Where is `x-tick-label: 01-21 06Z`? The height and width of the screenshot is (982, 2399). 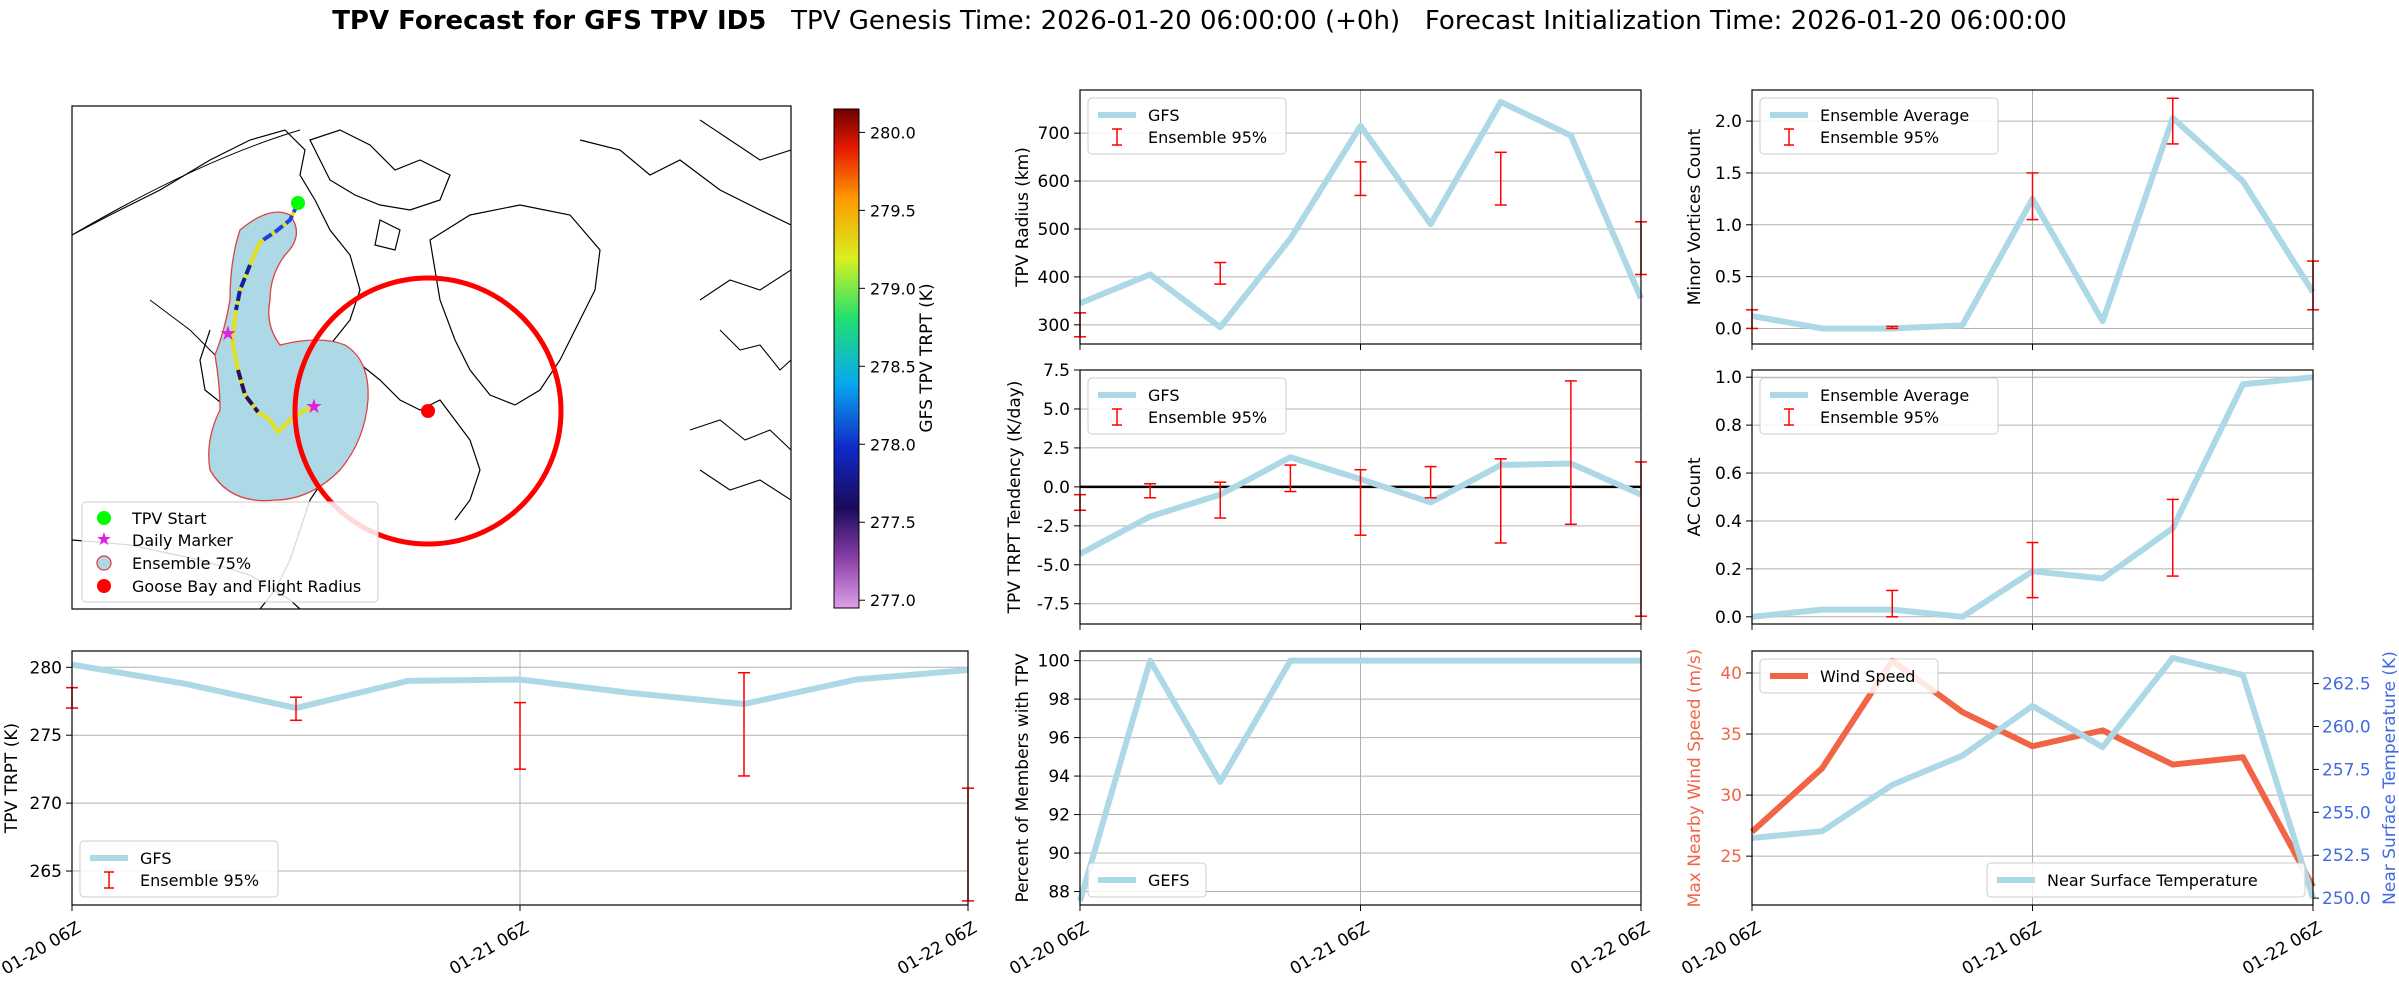 x-tick-label: 01-21 06Z is located at coordinates (2002, 948).